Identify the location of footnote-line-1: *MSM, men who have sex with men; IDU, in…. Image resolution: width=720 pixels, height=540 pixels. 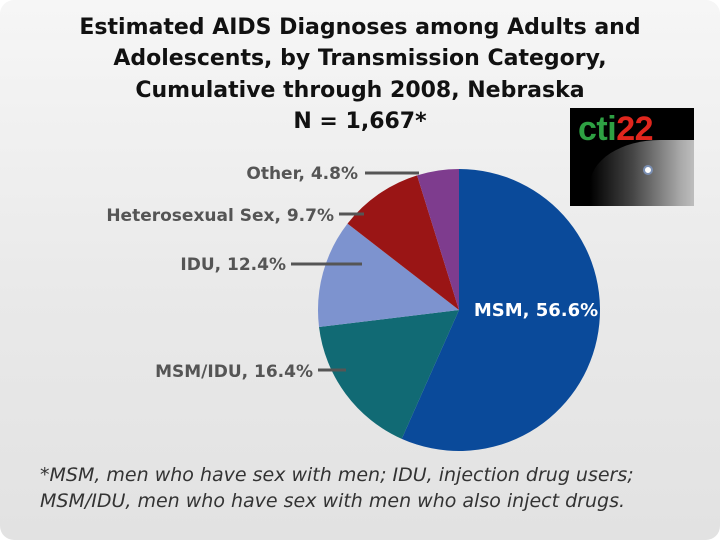
(337, 475).